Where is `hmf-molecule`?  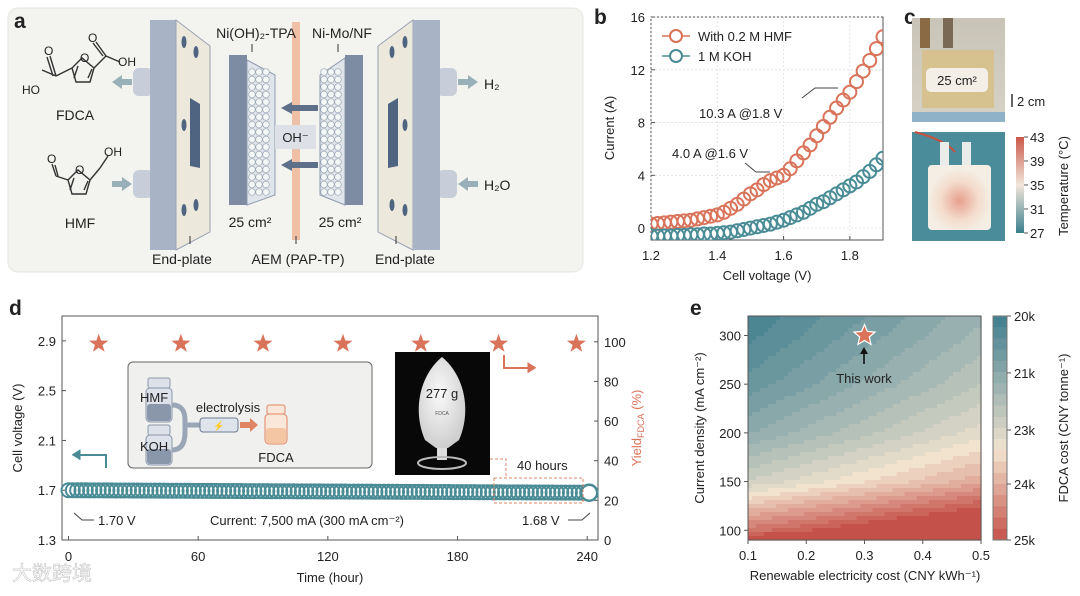
hmf-molecule is located at coordinates (80, 175).